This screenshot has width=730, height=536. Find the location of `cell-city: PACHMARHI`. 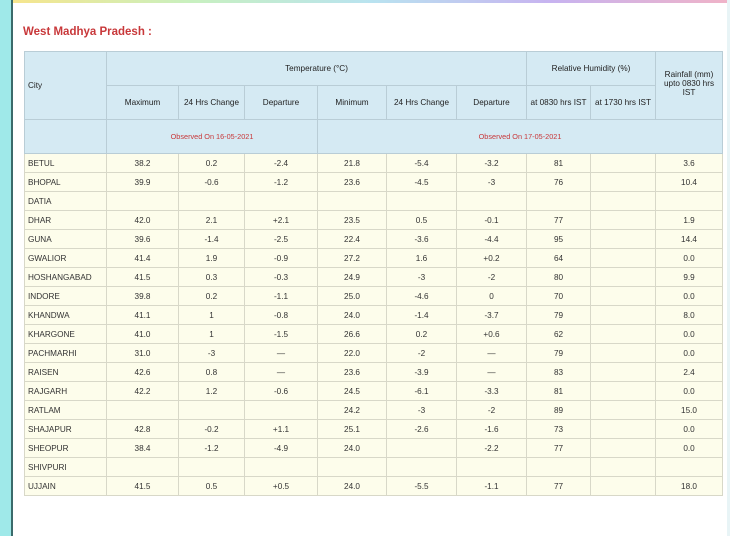

cell-city: PACHMARHI is located at coordinates (65, 353).